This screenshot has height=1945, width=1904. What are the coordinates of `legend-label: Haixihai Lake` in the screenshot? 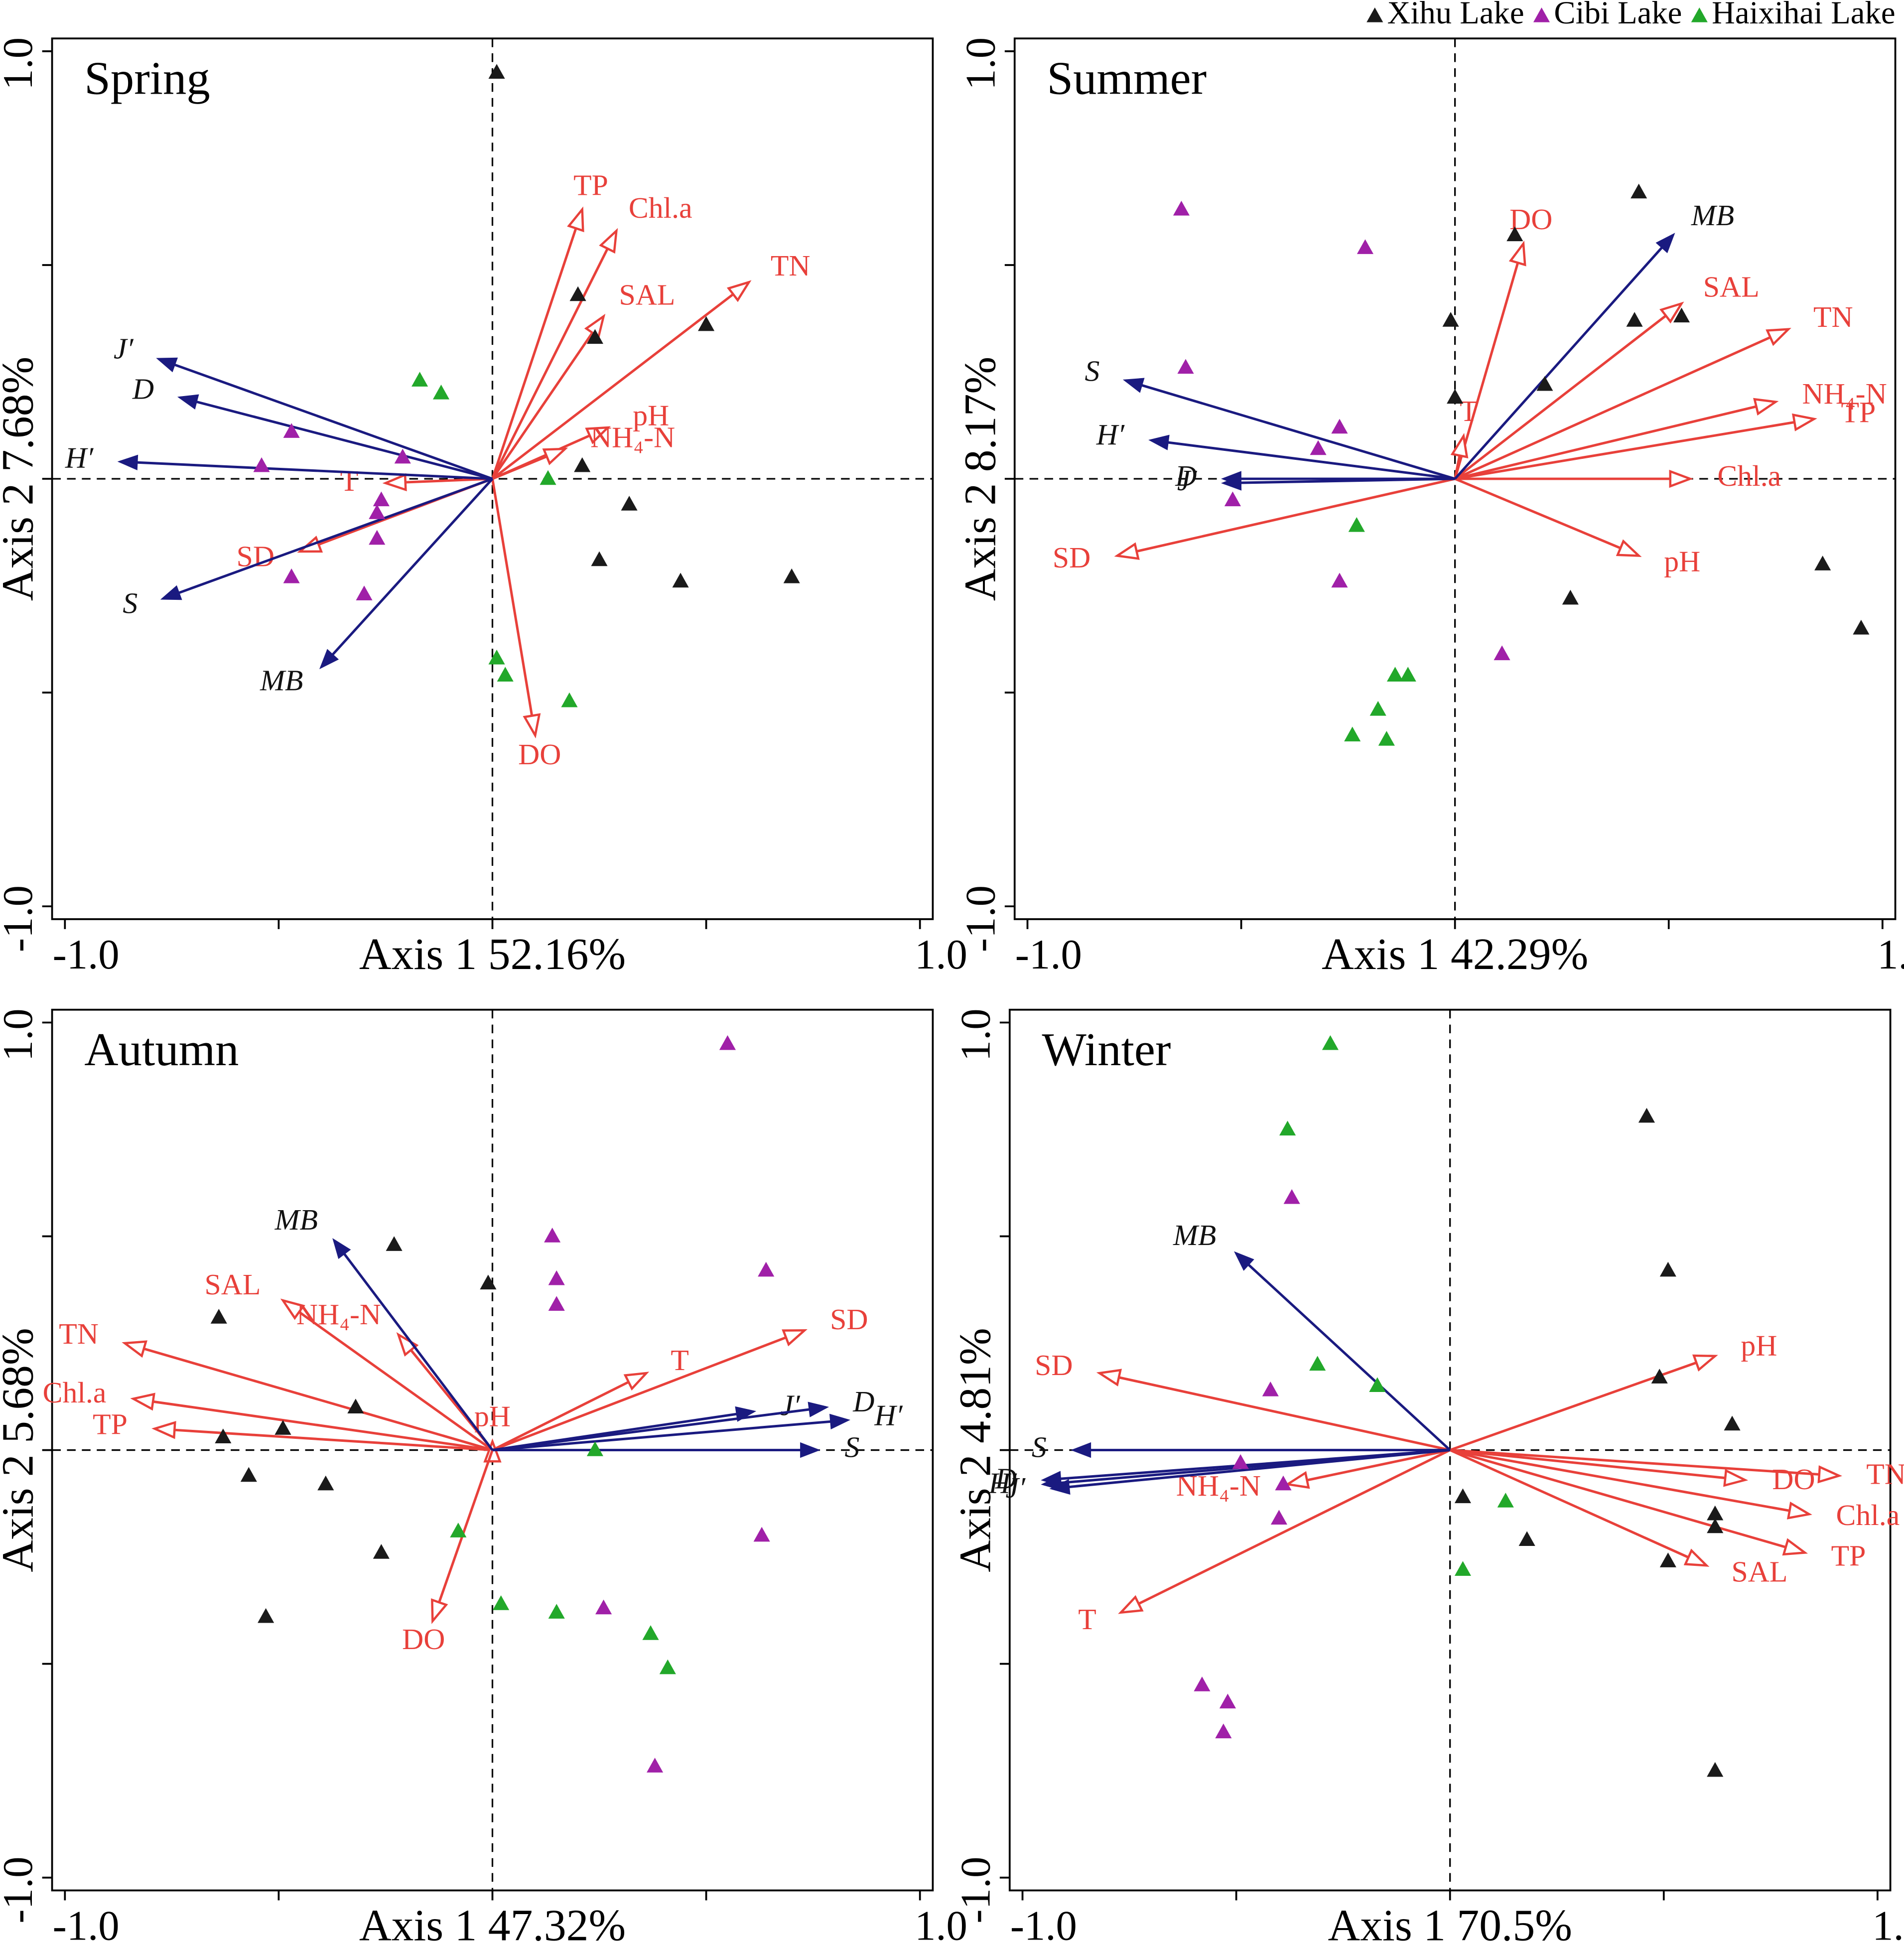 It's located at (1803, 15).